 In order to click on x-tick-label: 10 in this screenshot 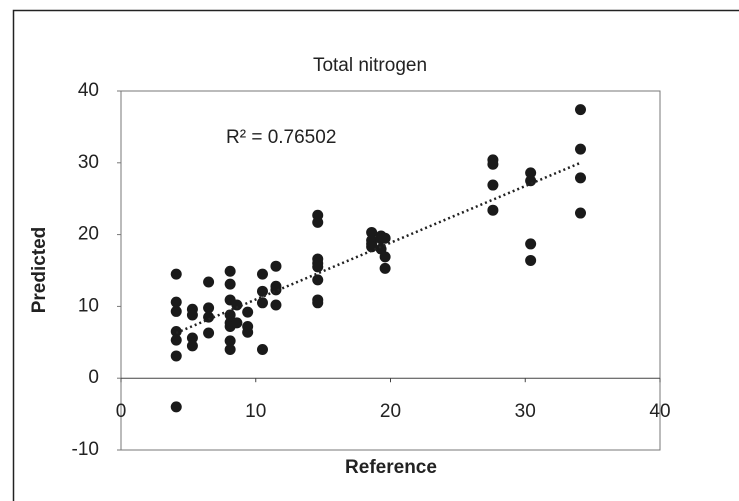, I will do `click(255, 411)`.